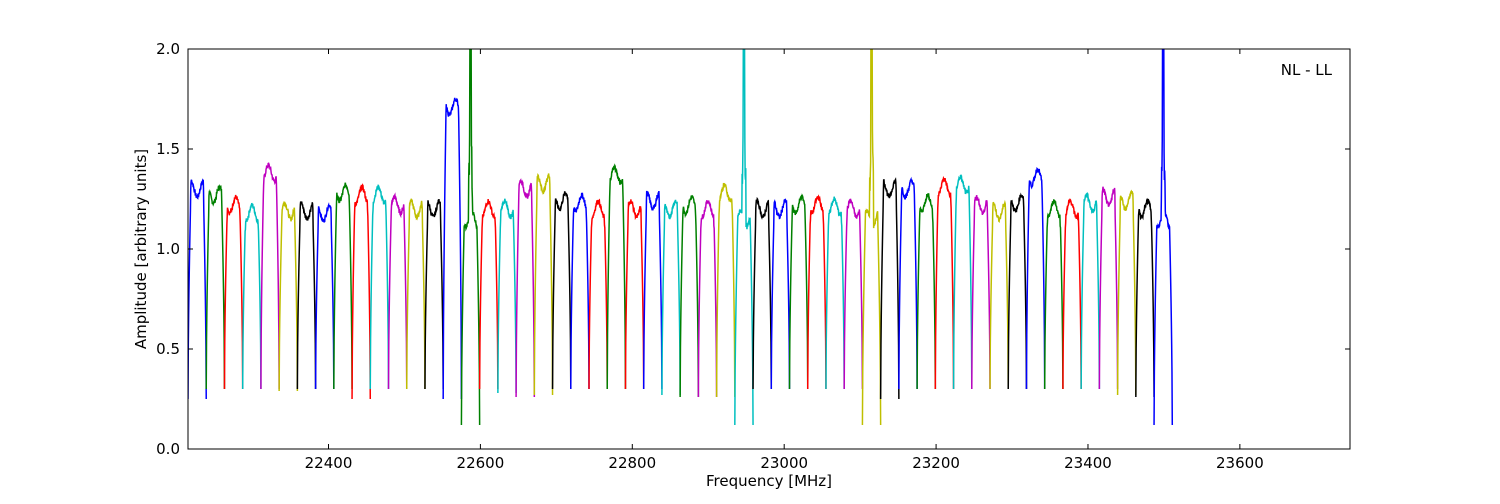 The height and width of the screenshot is (504, 1500). What do you see at coordinates (784, 463) in the screenshot?
I see `x-tick-label: 23000` at bounding box center [784, 463].